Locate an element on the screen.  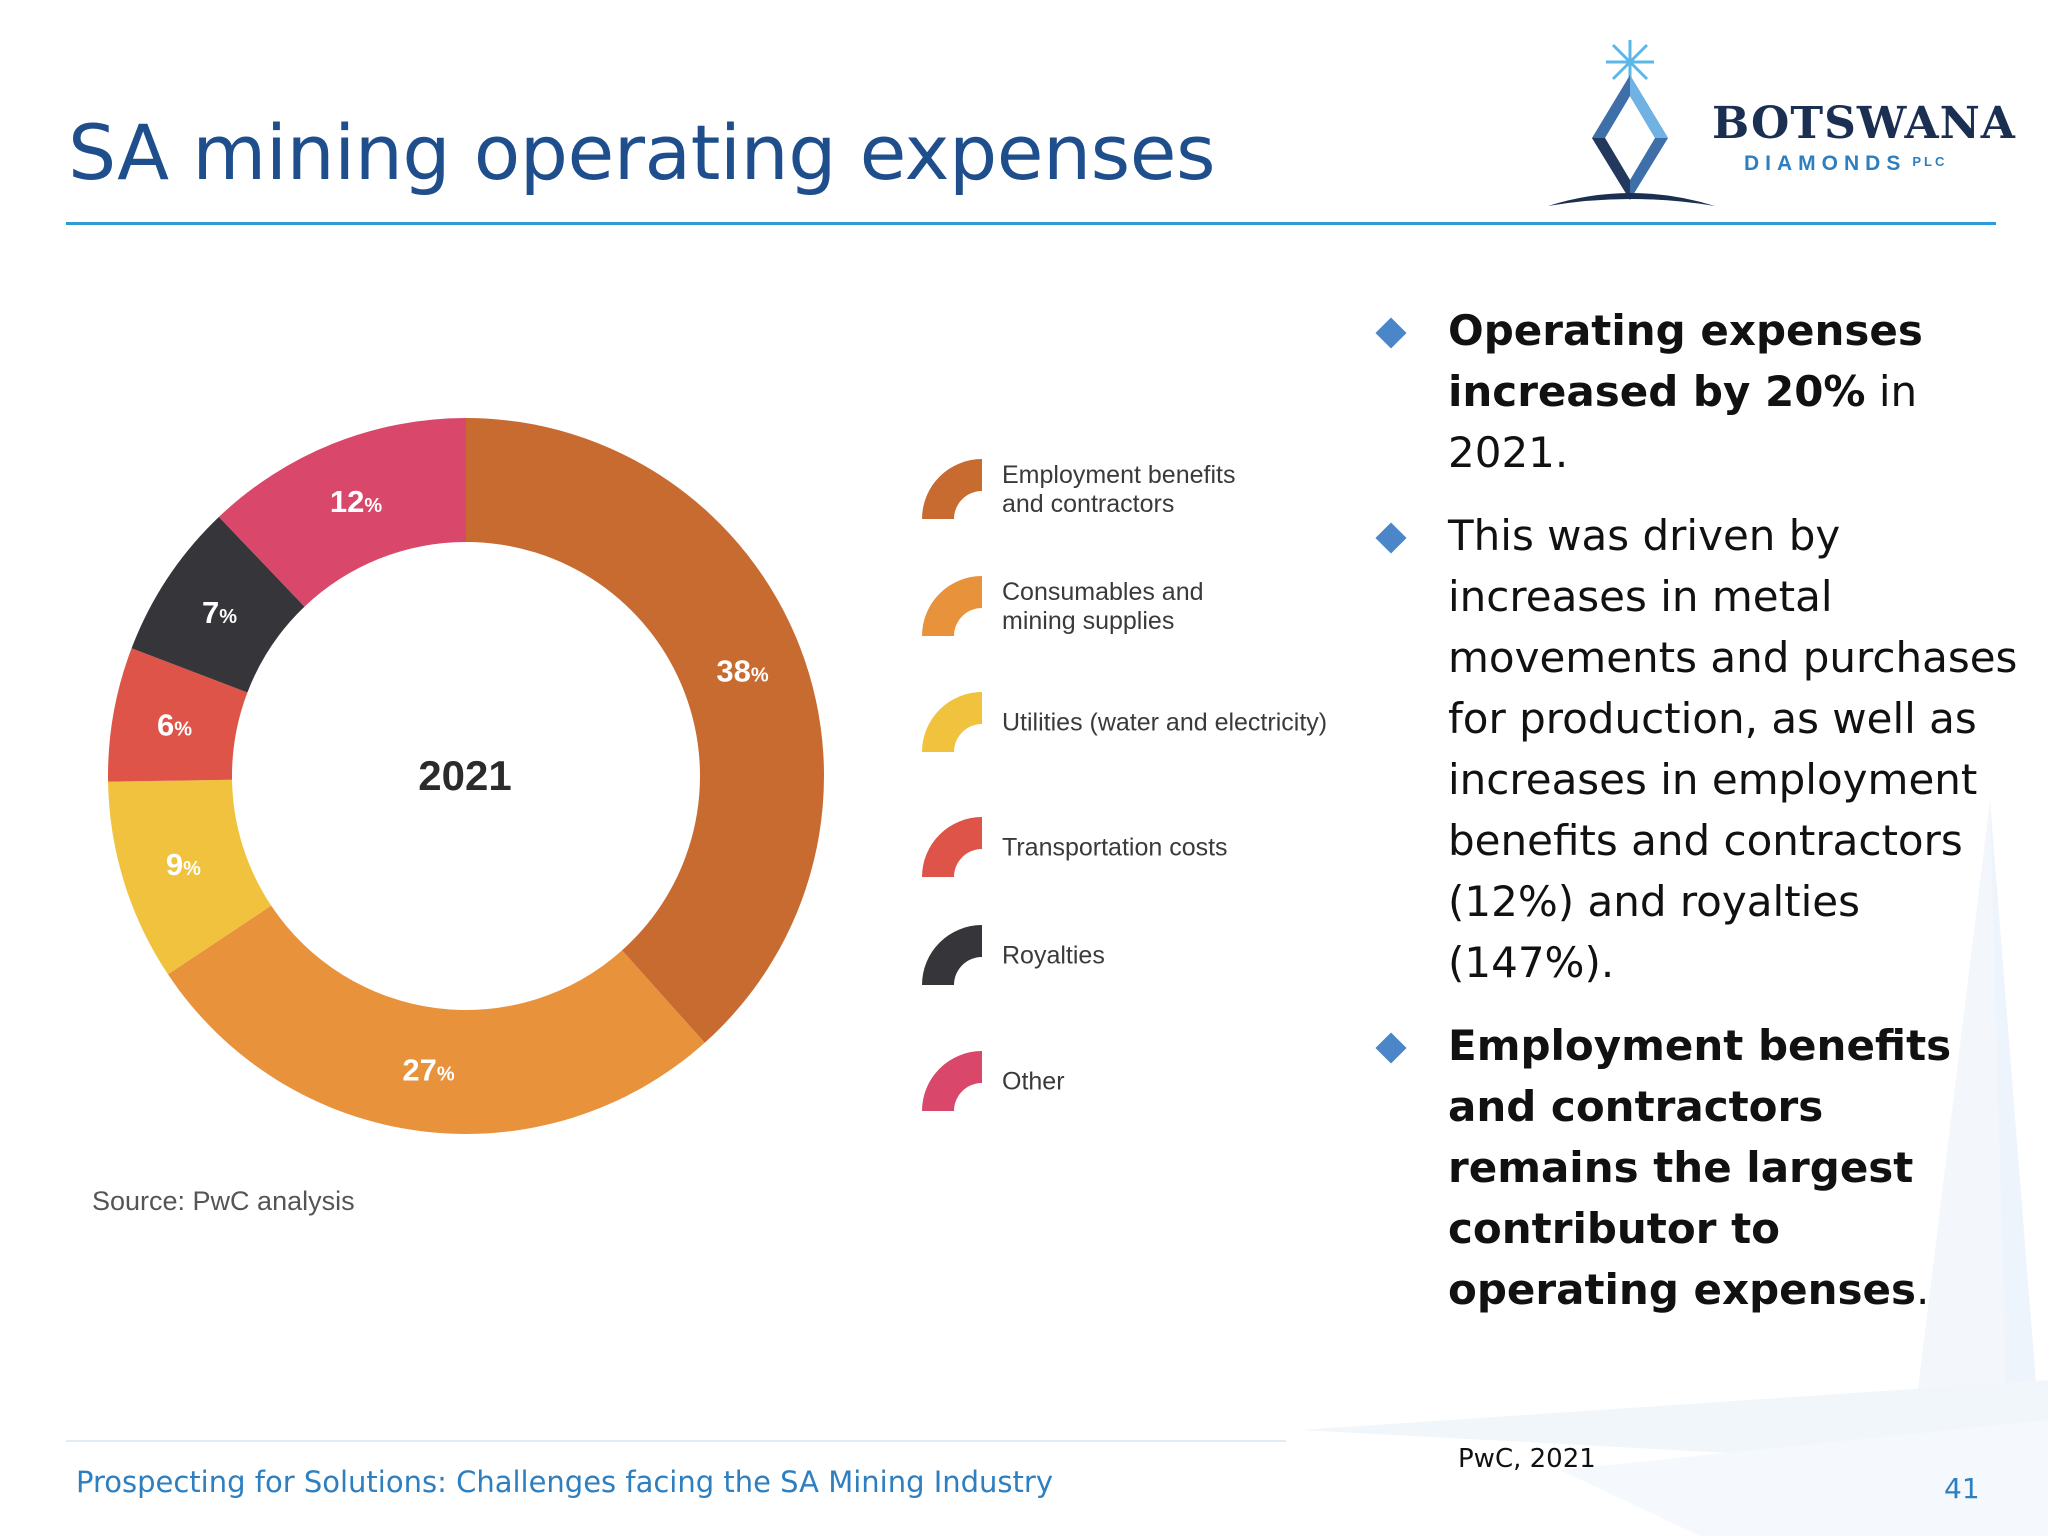
logo-subtitle: DIAMONDS PLC is located at coordinates (1845, 164).